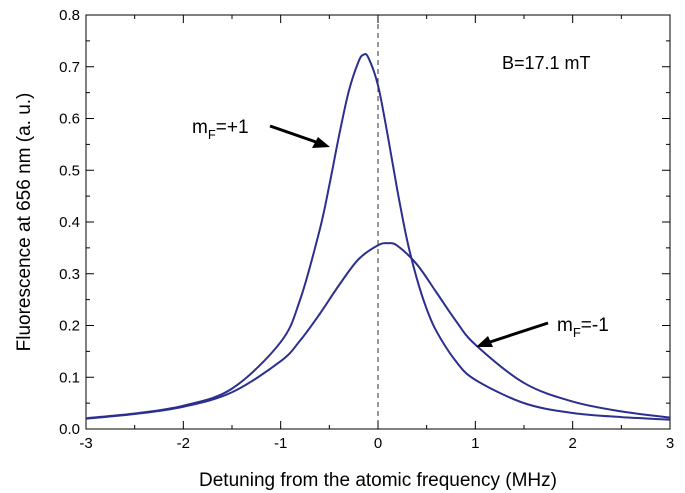 Image resolution: width=685 pixels, height=493 pixels. What do you see at coordinates (69, 429) in the screenshot?
I see `y-tick-label: 0.0` at bounding box center [69, 429].